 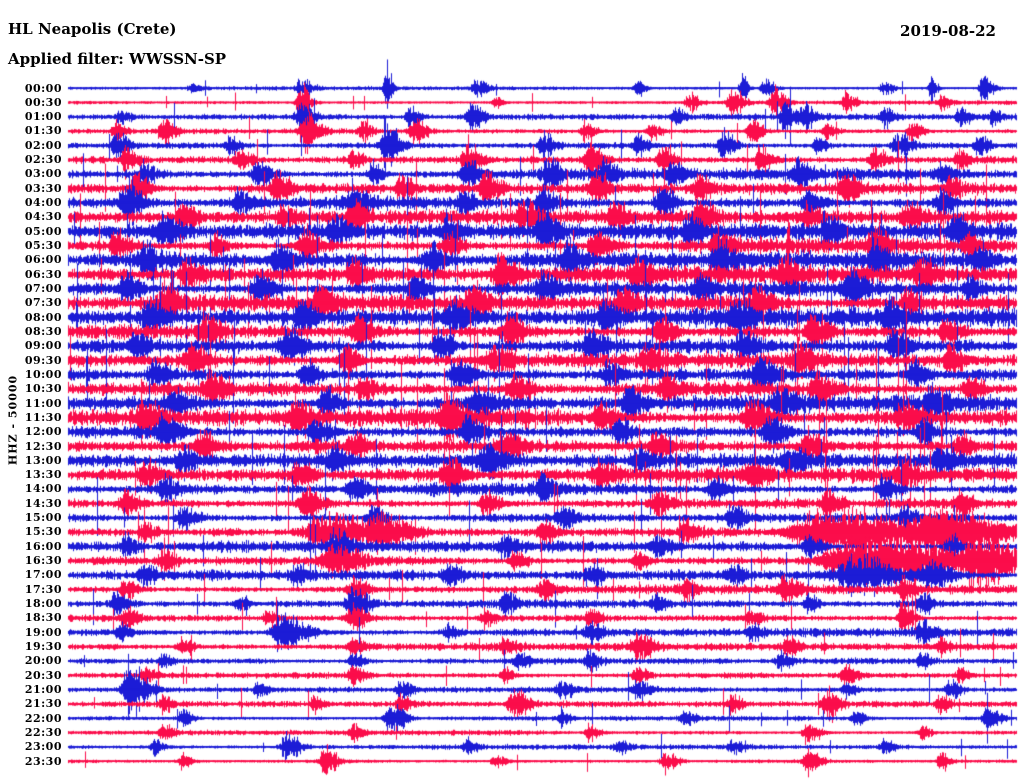 What do you see at coordinates (43, 532) in the screenshot?
I see `time-label: 15:30` at bounding box center [43, 532].